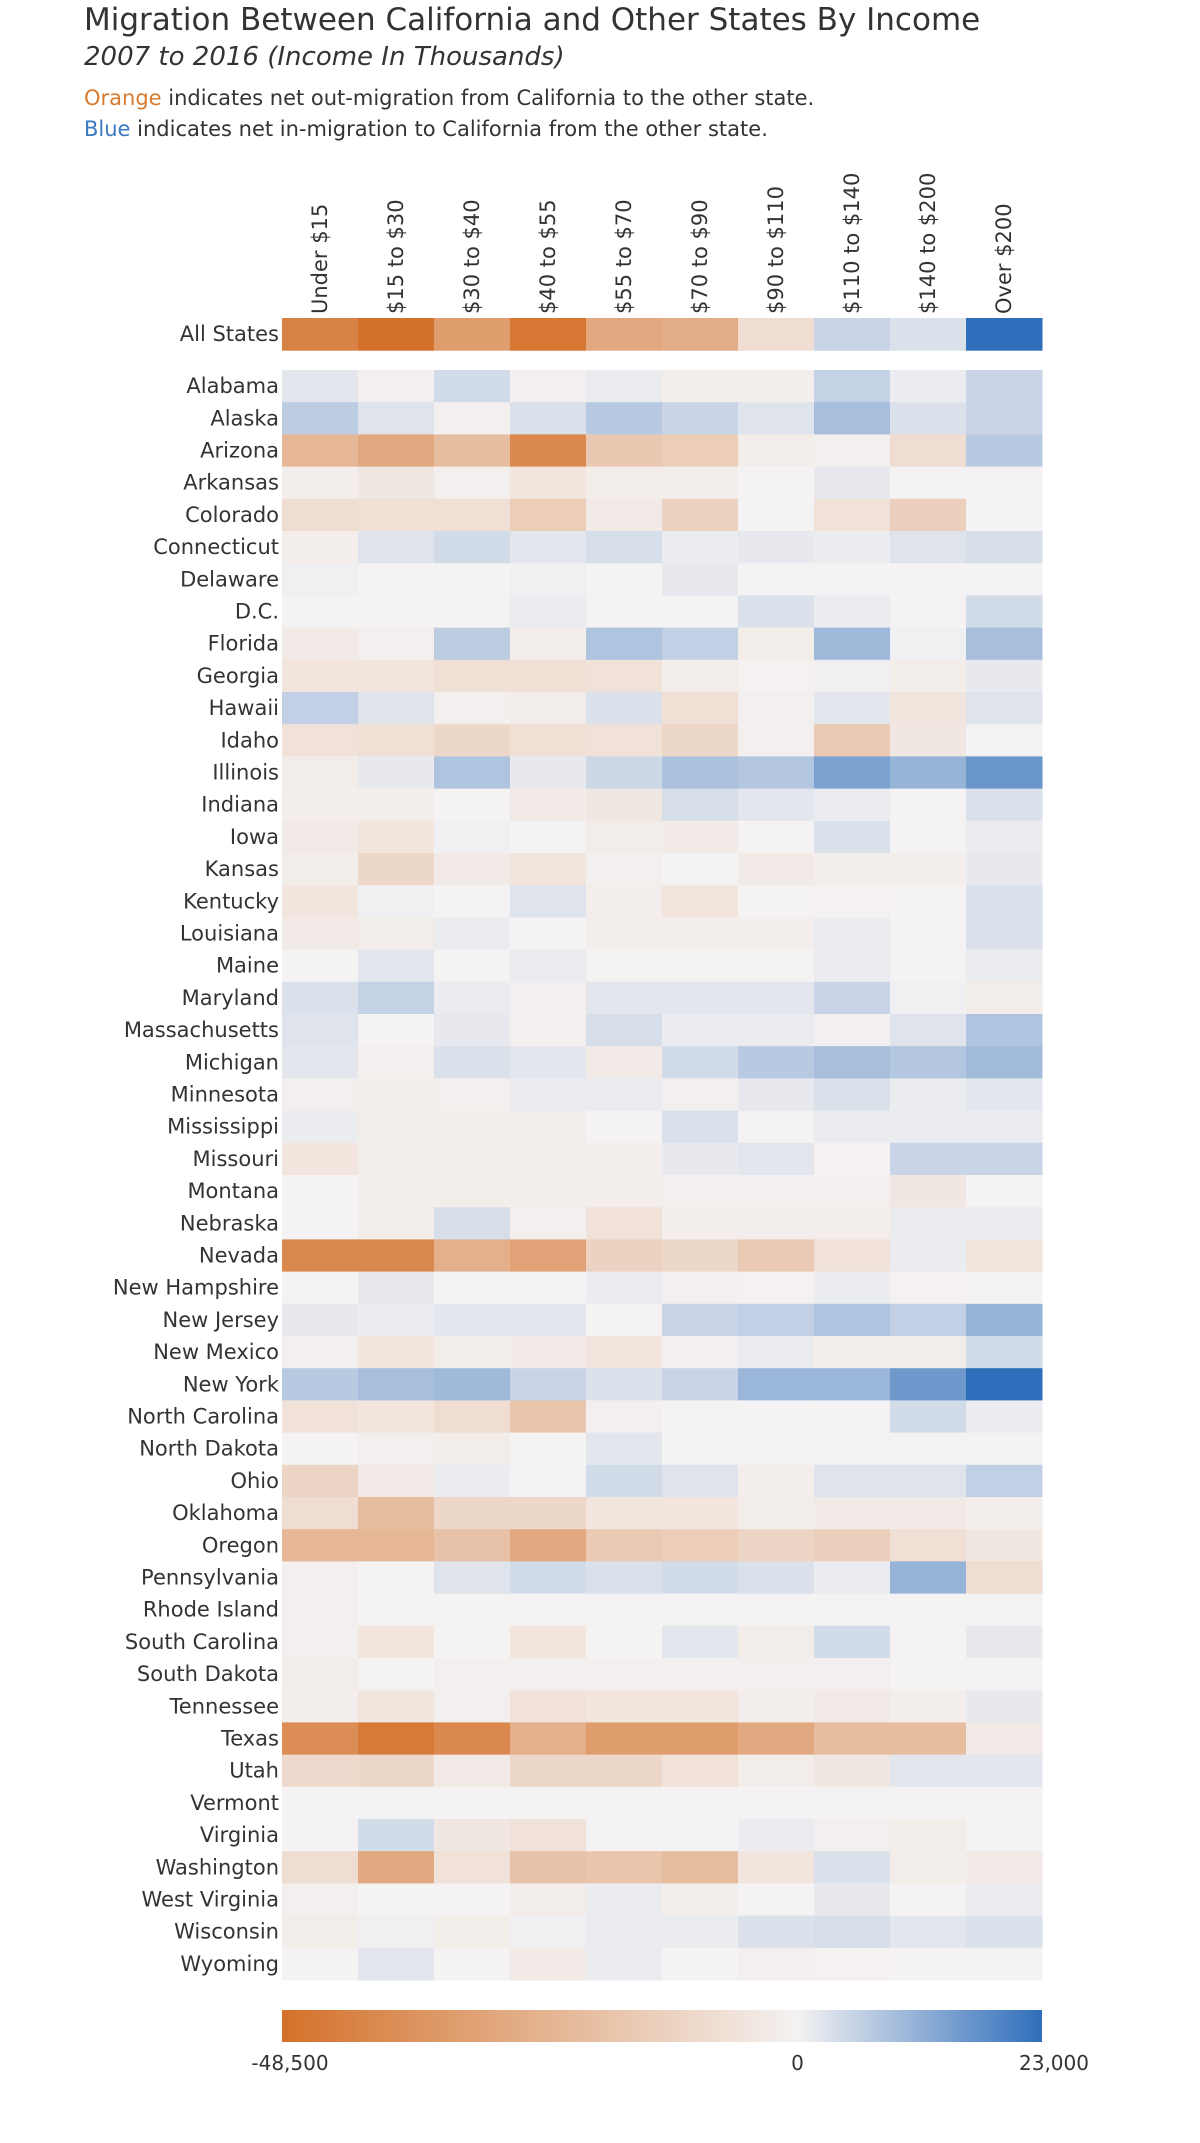  What do you see at coordinates (123, 98) in the screenshot?
I see `orange-keyword: Orange` at bounding box center [123, 98].